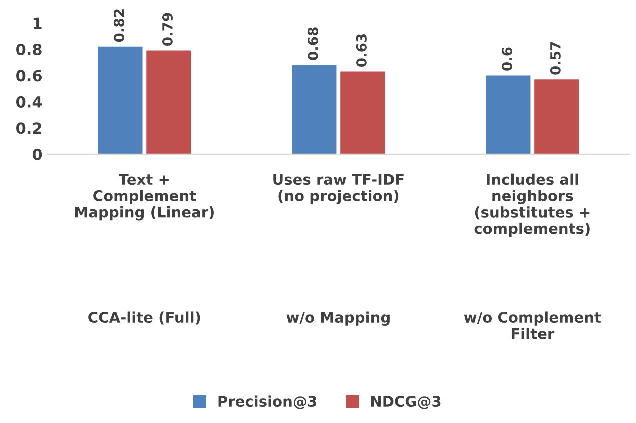  I want to click on y-tick-label: 1, so click(38, 24).